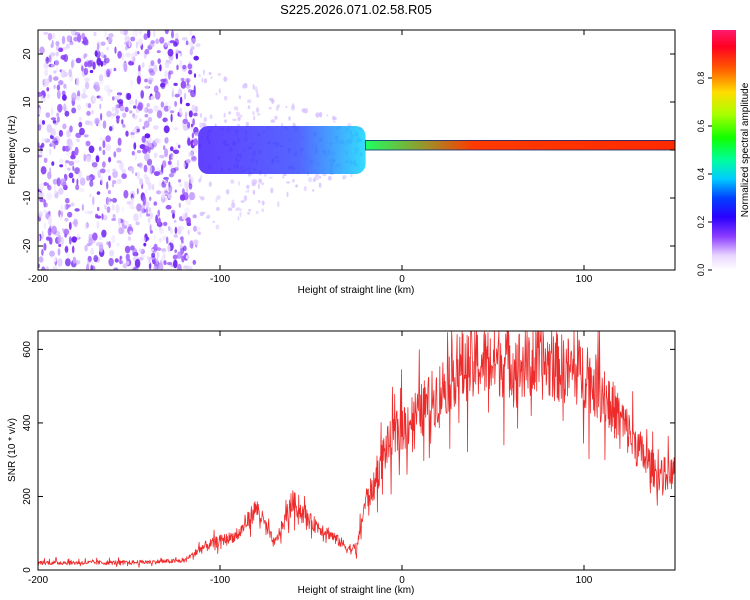  I want to click on snr-x-axis-label: Height of straight line (km), so click(356, 590).